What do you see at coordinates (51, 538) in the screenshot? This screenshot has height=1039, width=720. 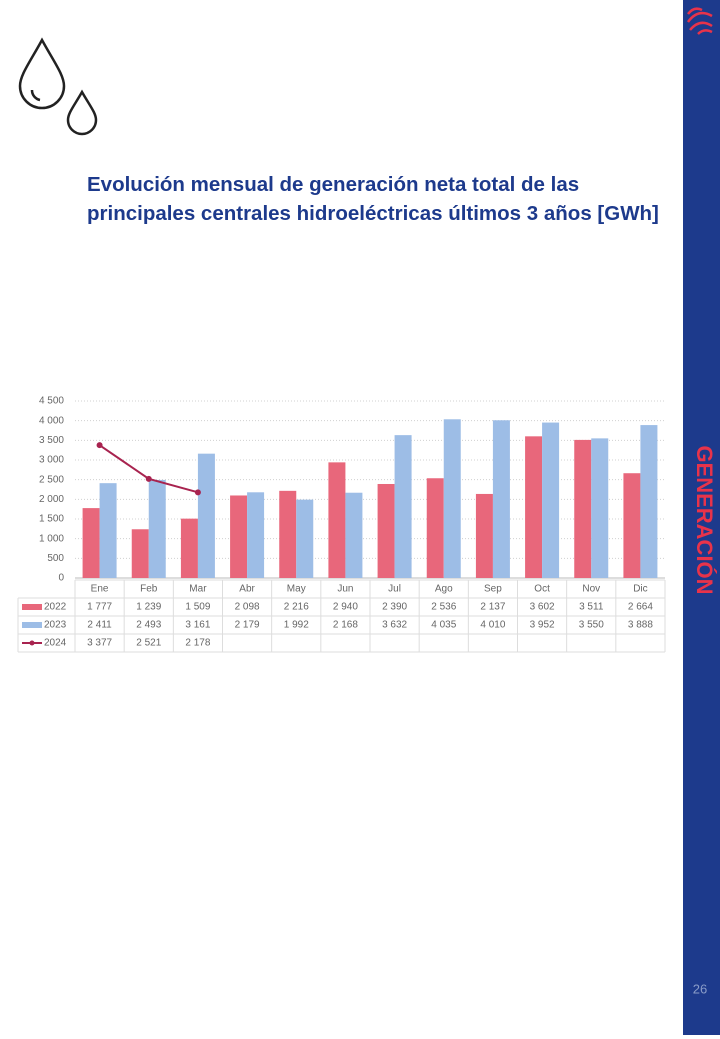 I see `y-tick-label: 1 000` at bounding box center [51, 538].